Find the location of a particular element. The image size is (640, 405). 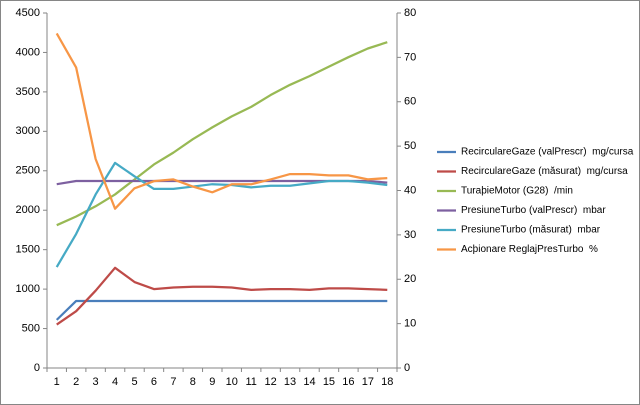

x-tick-label: 15 is located at coordinates (329, 382).